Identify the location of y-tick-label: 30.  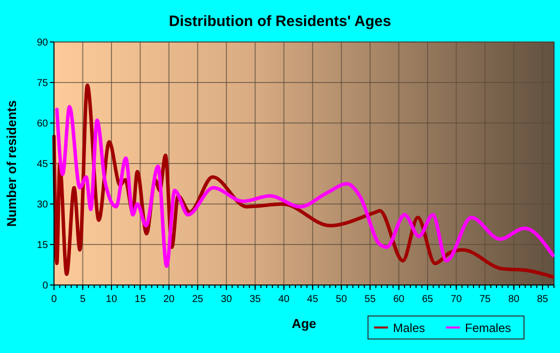
(42, 205).